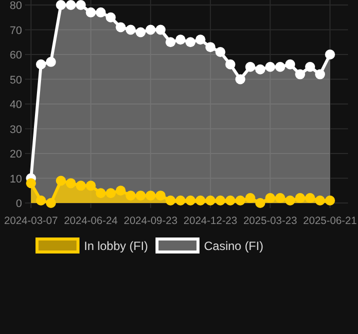  Describe the element at coordinates (116, 246) in the screenshot. I see `legend-label: In lobby (FI)` at that location.